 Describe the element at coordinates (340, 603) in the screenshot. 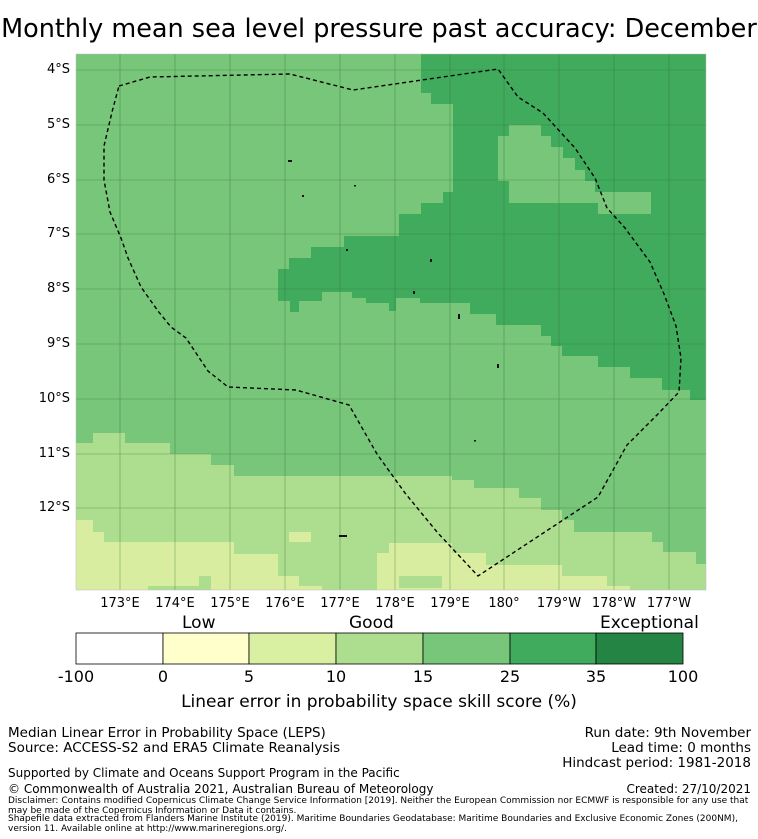

I see `lon-label-177e: 177°E` at that location.